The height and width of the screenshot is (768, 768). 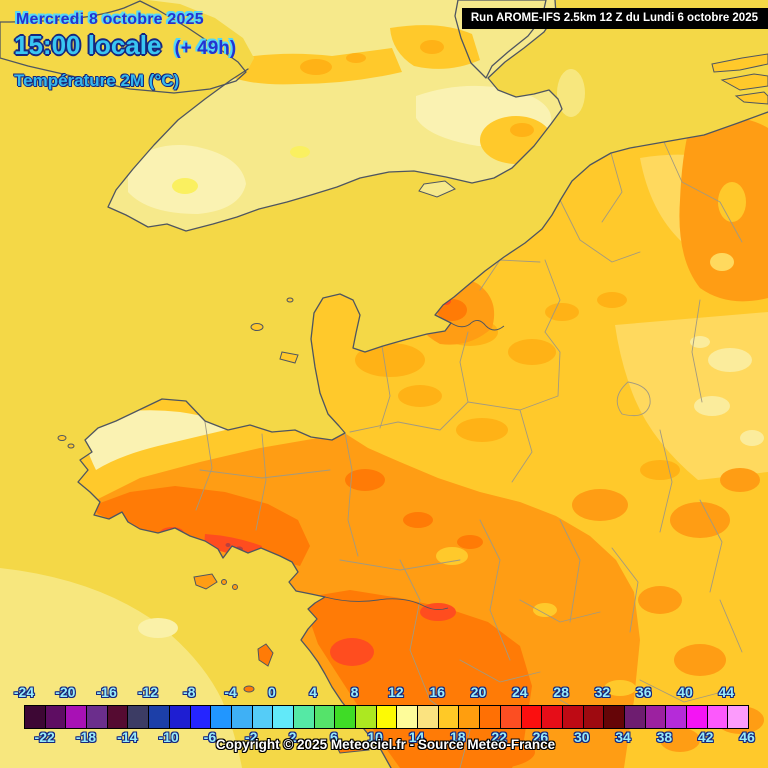 What do you see at coordinates (352, 747) in the screenshot?
I see `re-island` at bounding box center [352, 747].